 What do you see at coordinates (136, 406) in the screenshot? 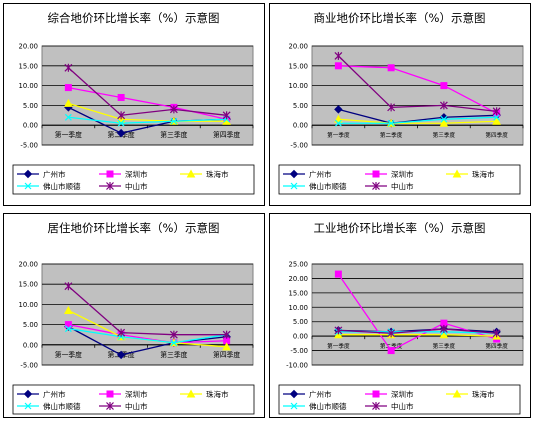
I see `chart-3-legend-label: 中山市` at bounding box center [136, 406].